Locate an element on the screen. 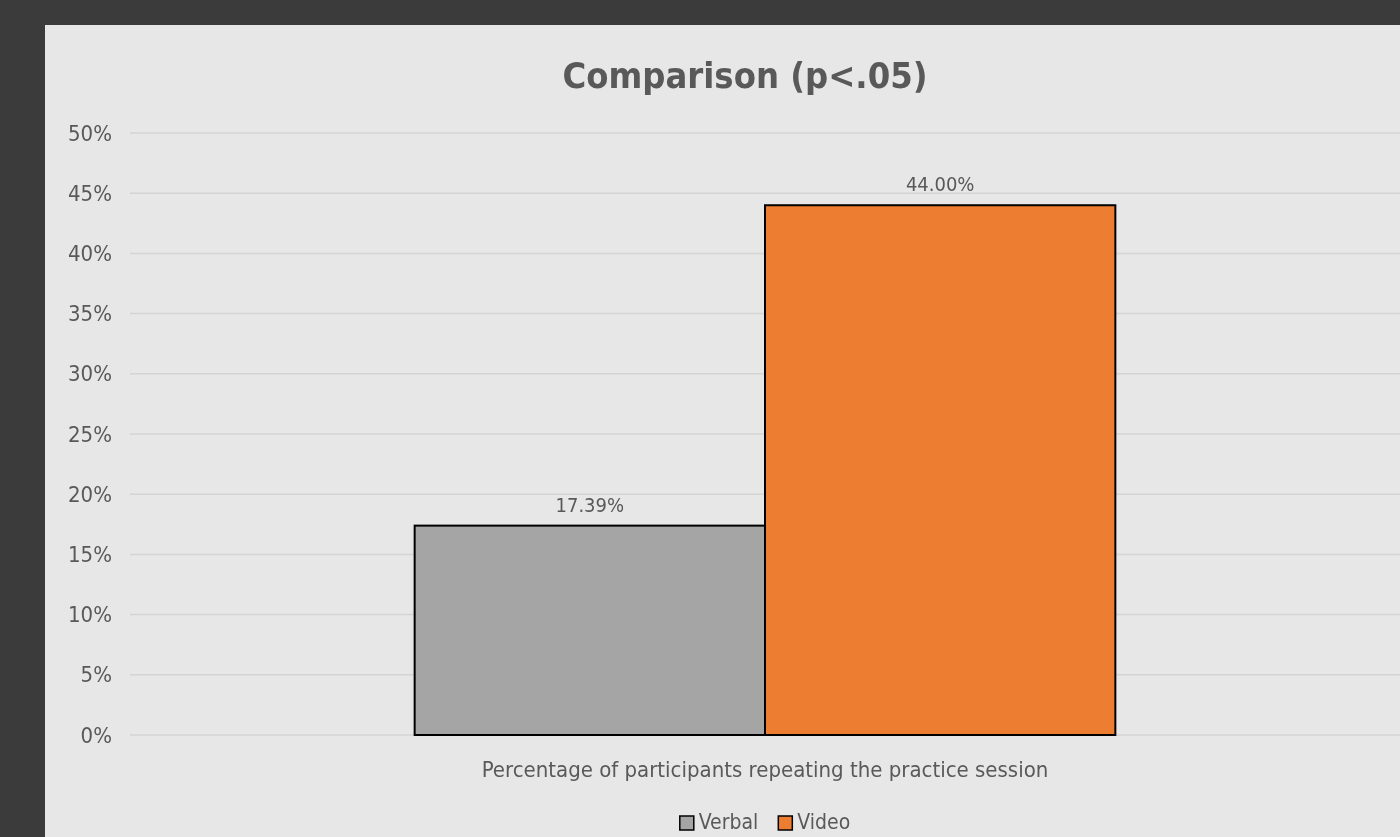 This screenshot has height=837, width=1400. y-tick-label: 0% is located at coordinates (96, 735).